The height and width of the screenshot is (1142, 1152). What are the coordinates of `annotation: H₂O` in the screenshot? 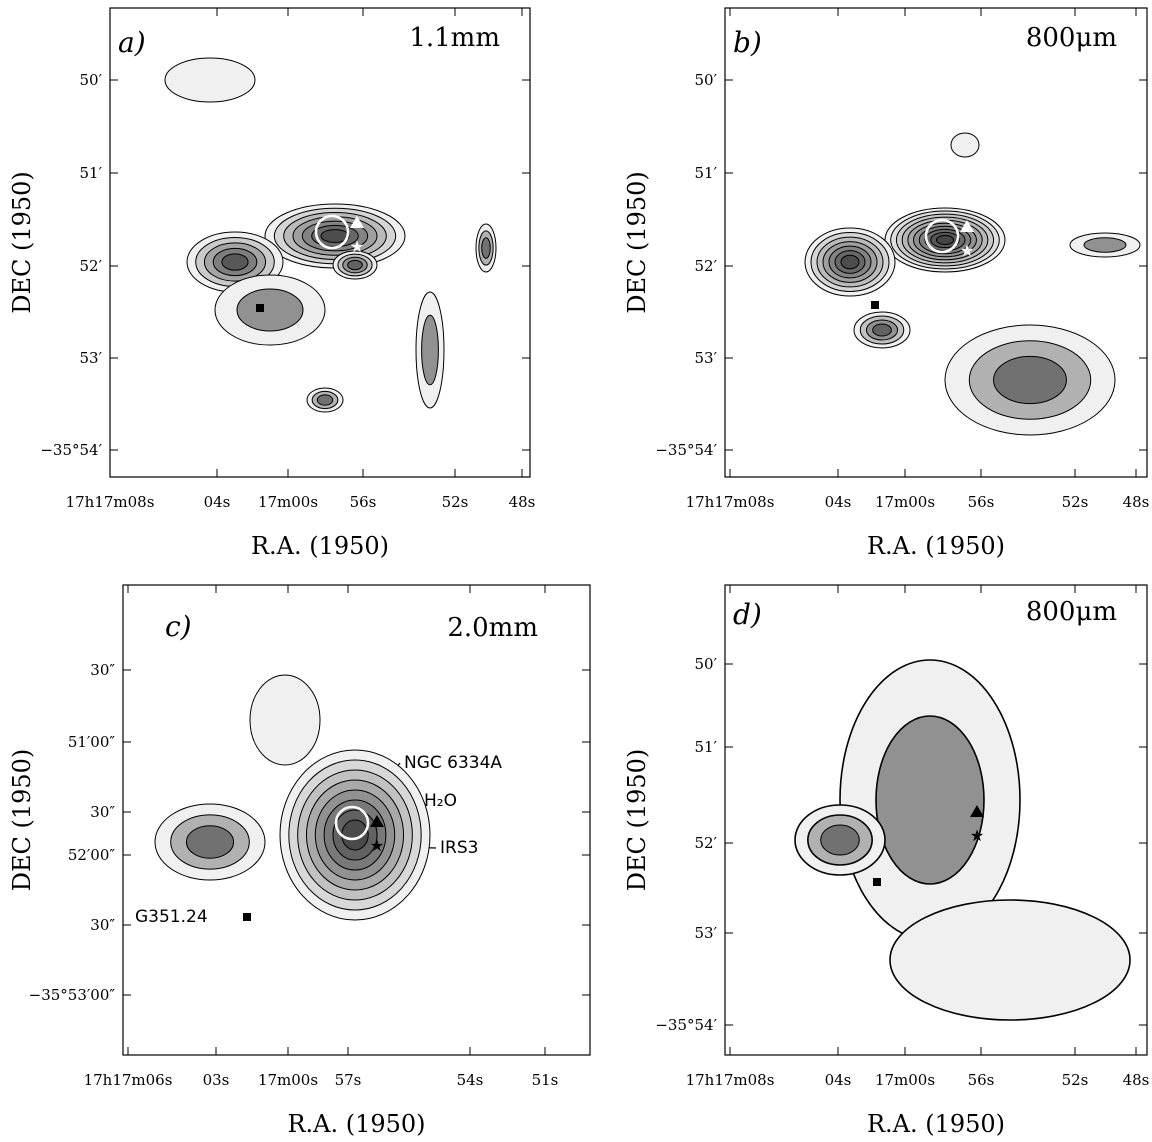 It's located at (440, 801).